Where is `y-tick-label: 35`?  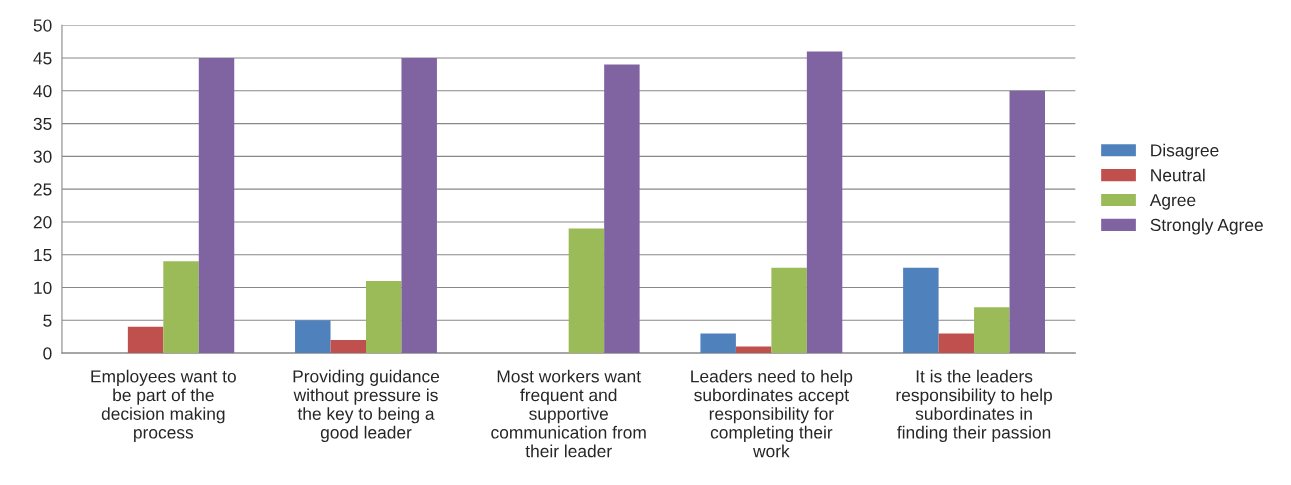 y-tick-label: 35 is located at coordinates (42, 124).